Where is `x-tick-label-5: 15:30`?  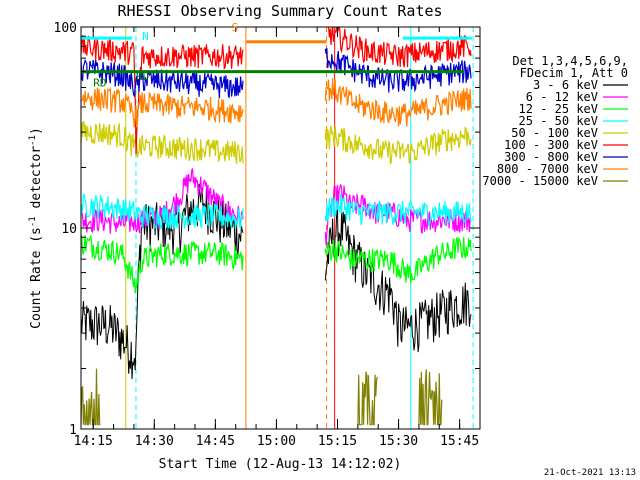 x-tick-label-5: 15:30 is located at coordinates (398, 441).